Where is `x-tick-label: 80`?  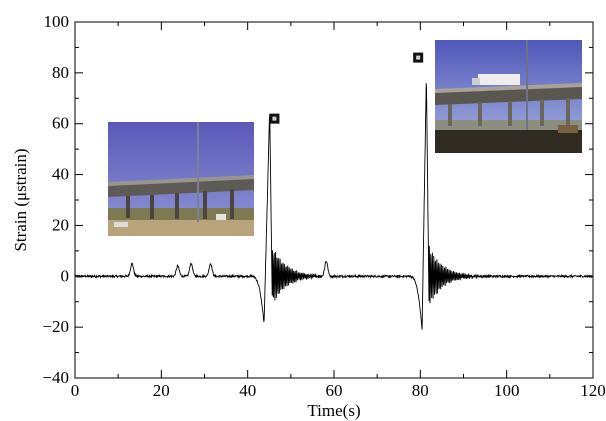
x-tick-label: 80 is located at coordinates (420, 390).